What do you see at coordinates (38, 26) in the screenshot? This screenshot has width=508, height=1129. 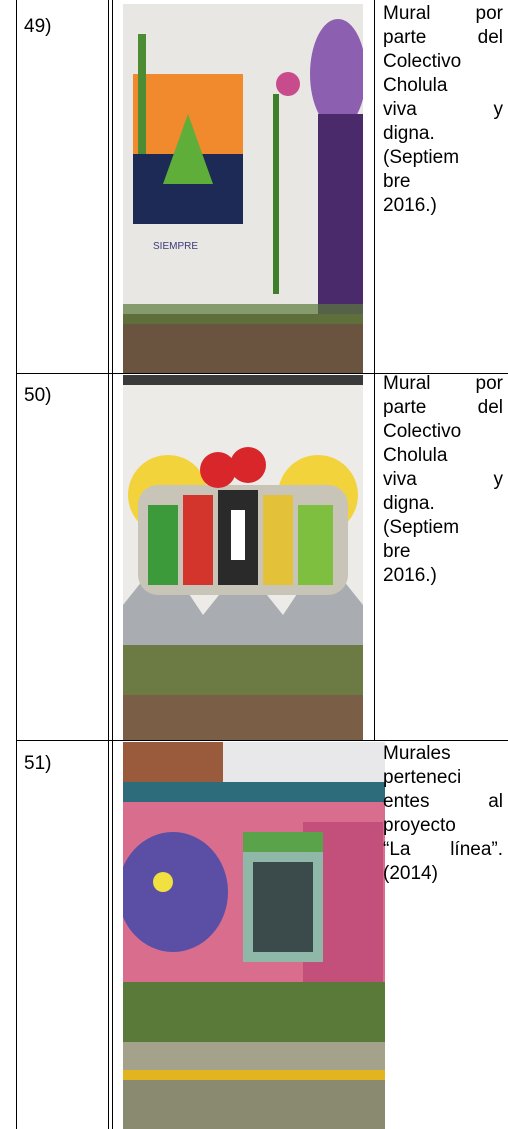 I see `row-number: 49)` at bounding box center [38, 26].